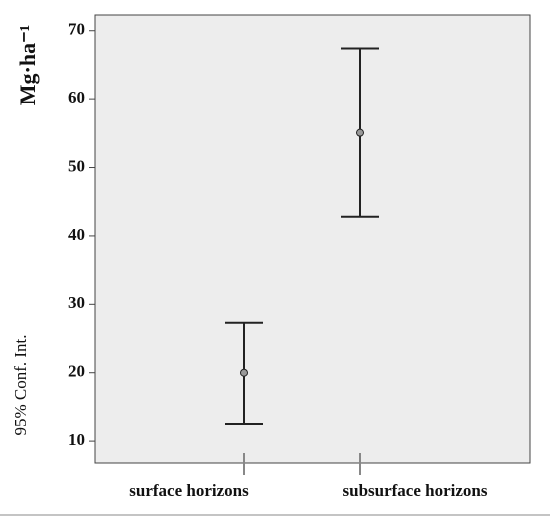 The image size is (550, 521). I want to click on x-tick-label: subsurface horizons, so click(415, 490).